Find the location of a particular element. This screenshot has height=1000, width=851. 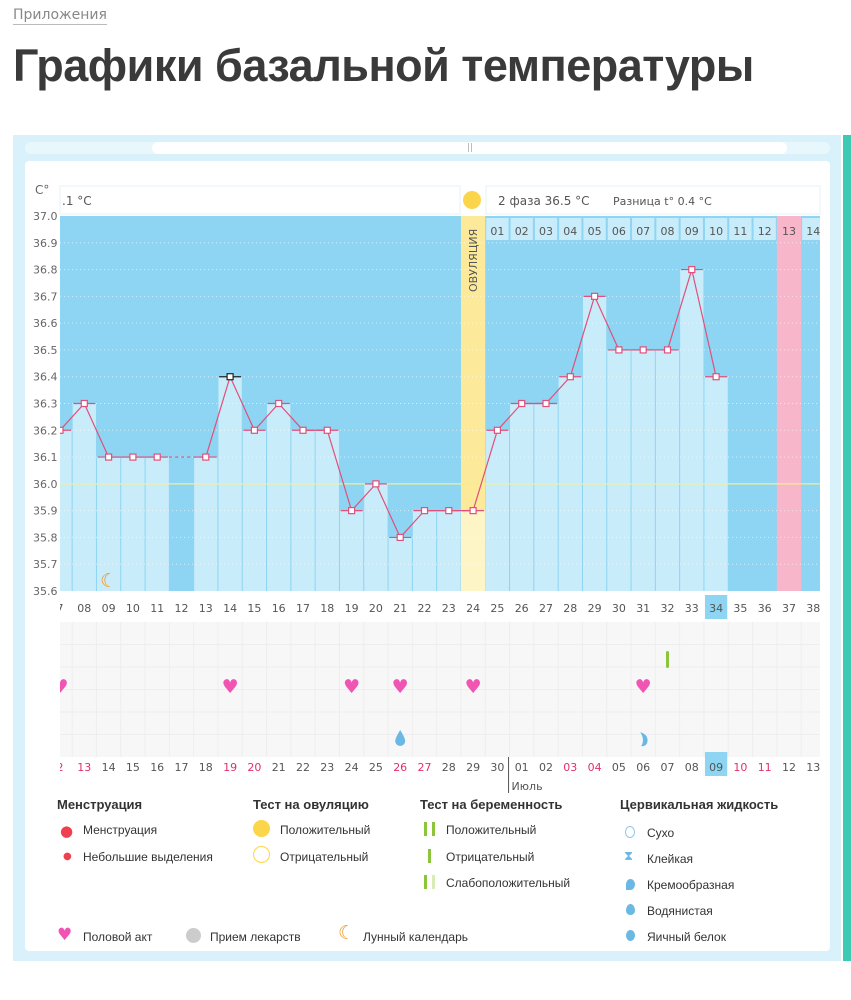

date-label: 30 is located at coordinates (497, 767).